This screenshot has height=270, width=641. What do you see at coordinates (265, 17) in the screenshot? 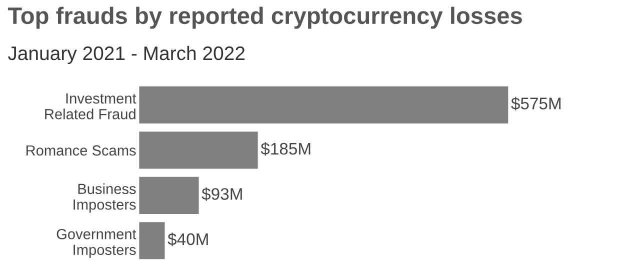
I see `chart-title: Top frauds by reported cryptocurrency losses` at bounding box center [265, 17].